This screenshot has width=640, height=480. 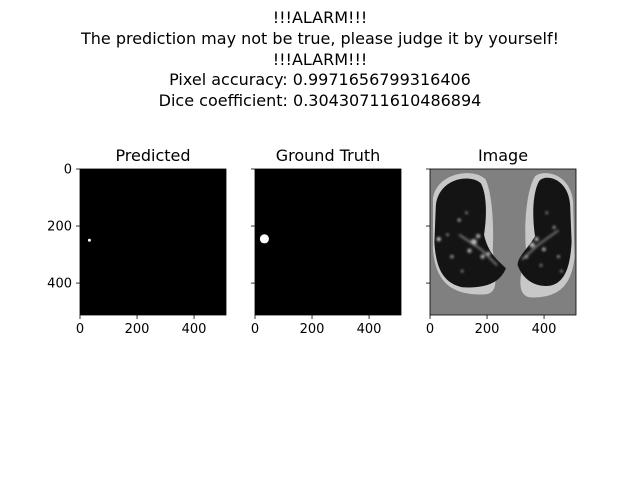 I want to click on subplot-2: Ground Truth 0 200 400, so click(x=326, y=241).